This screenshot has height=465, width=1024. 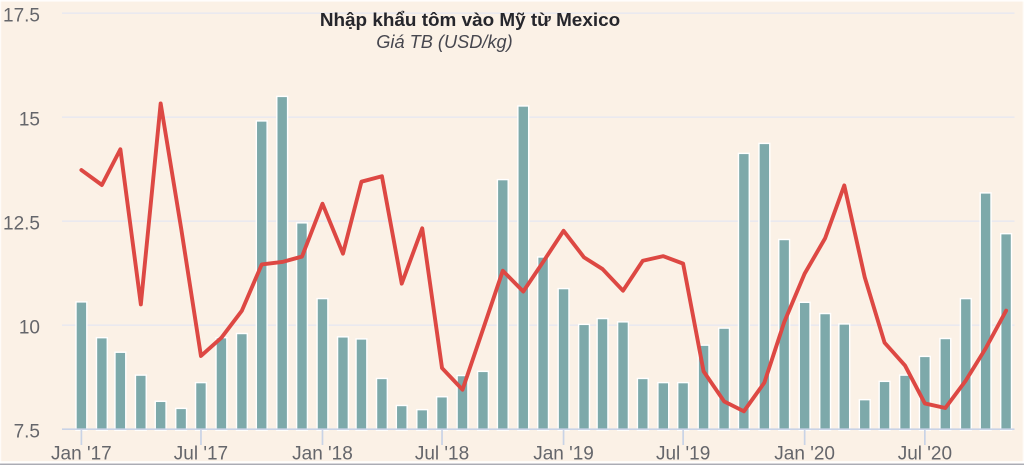 What do you see at coordinates (683, 454) in the screenshot?
I see `svg-text: Jul '19` at bounding box center [683, 454].